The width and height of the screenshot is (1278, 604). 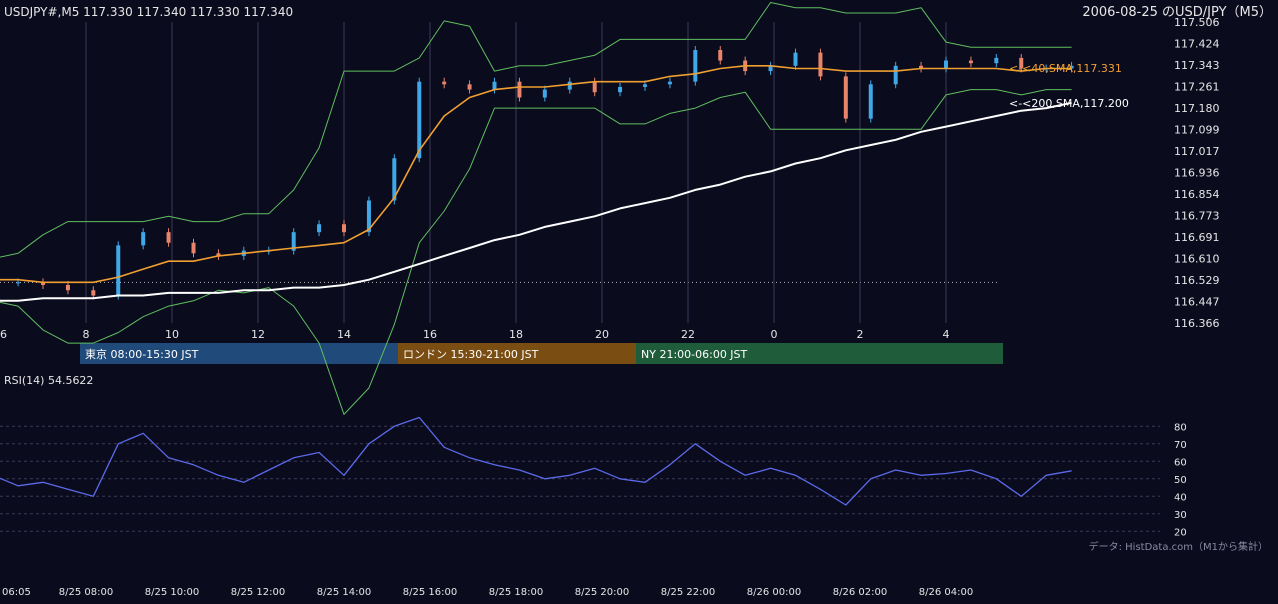 What do you see at coordinates (602, 592) in the screenshot?
I see `time-tick-label: 8/25 20:00` at bounding box center [602, 592].